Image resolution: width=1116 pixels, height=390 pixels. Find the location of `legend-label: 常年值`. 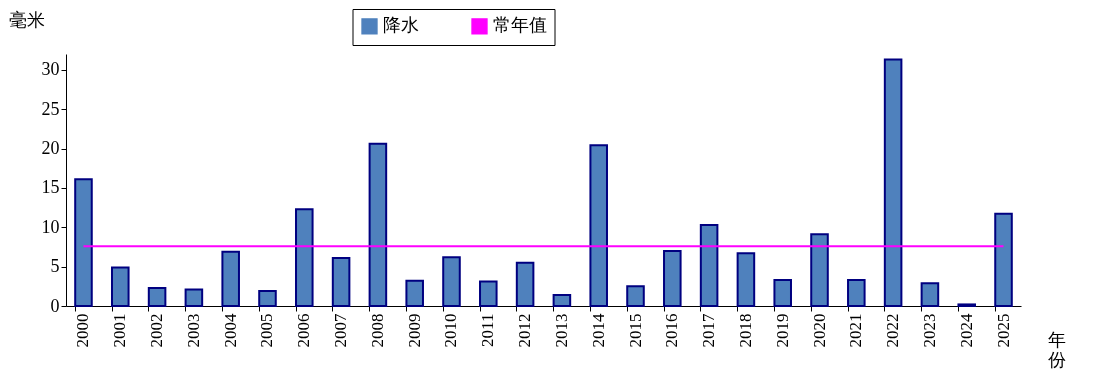

legend-label: 常年值 is located at coordinates (519, 25).